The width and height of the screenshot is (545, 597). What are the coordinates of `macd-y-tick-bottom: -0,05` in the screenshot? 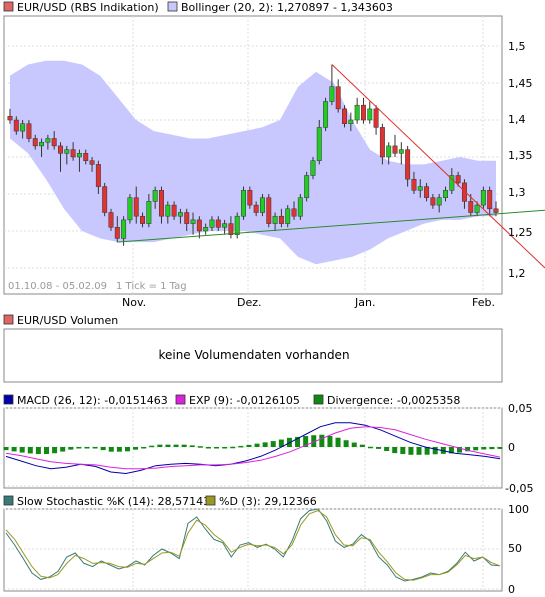 It's located at (519, 488).